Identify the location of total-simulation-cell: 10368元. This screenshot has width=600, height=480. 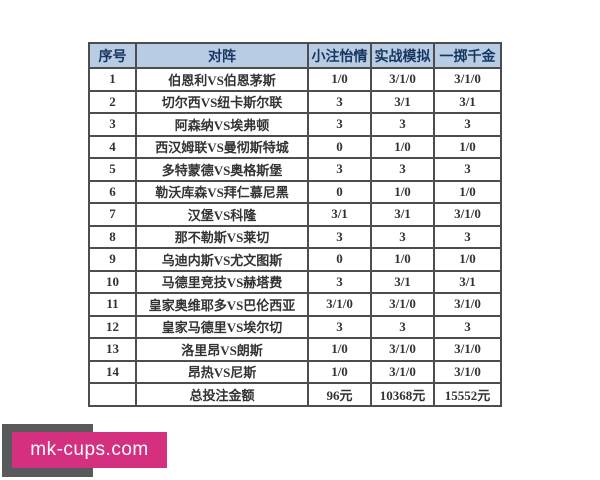
(402, 394).